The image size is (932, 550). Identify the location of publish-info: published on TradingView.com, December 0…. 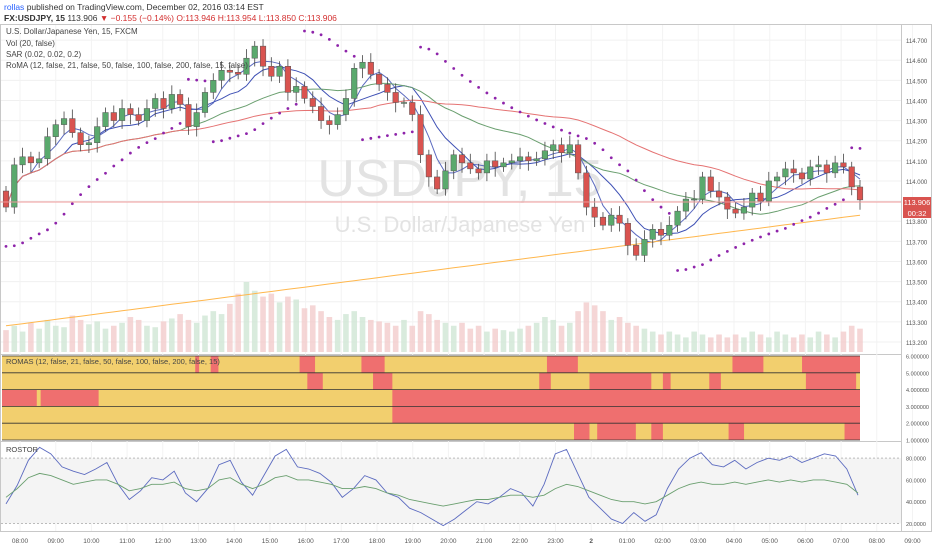
(145, 7).